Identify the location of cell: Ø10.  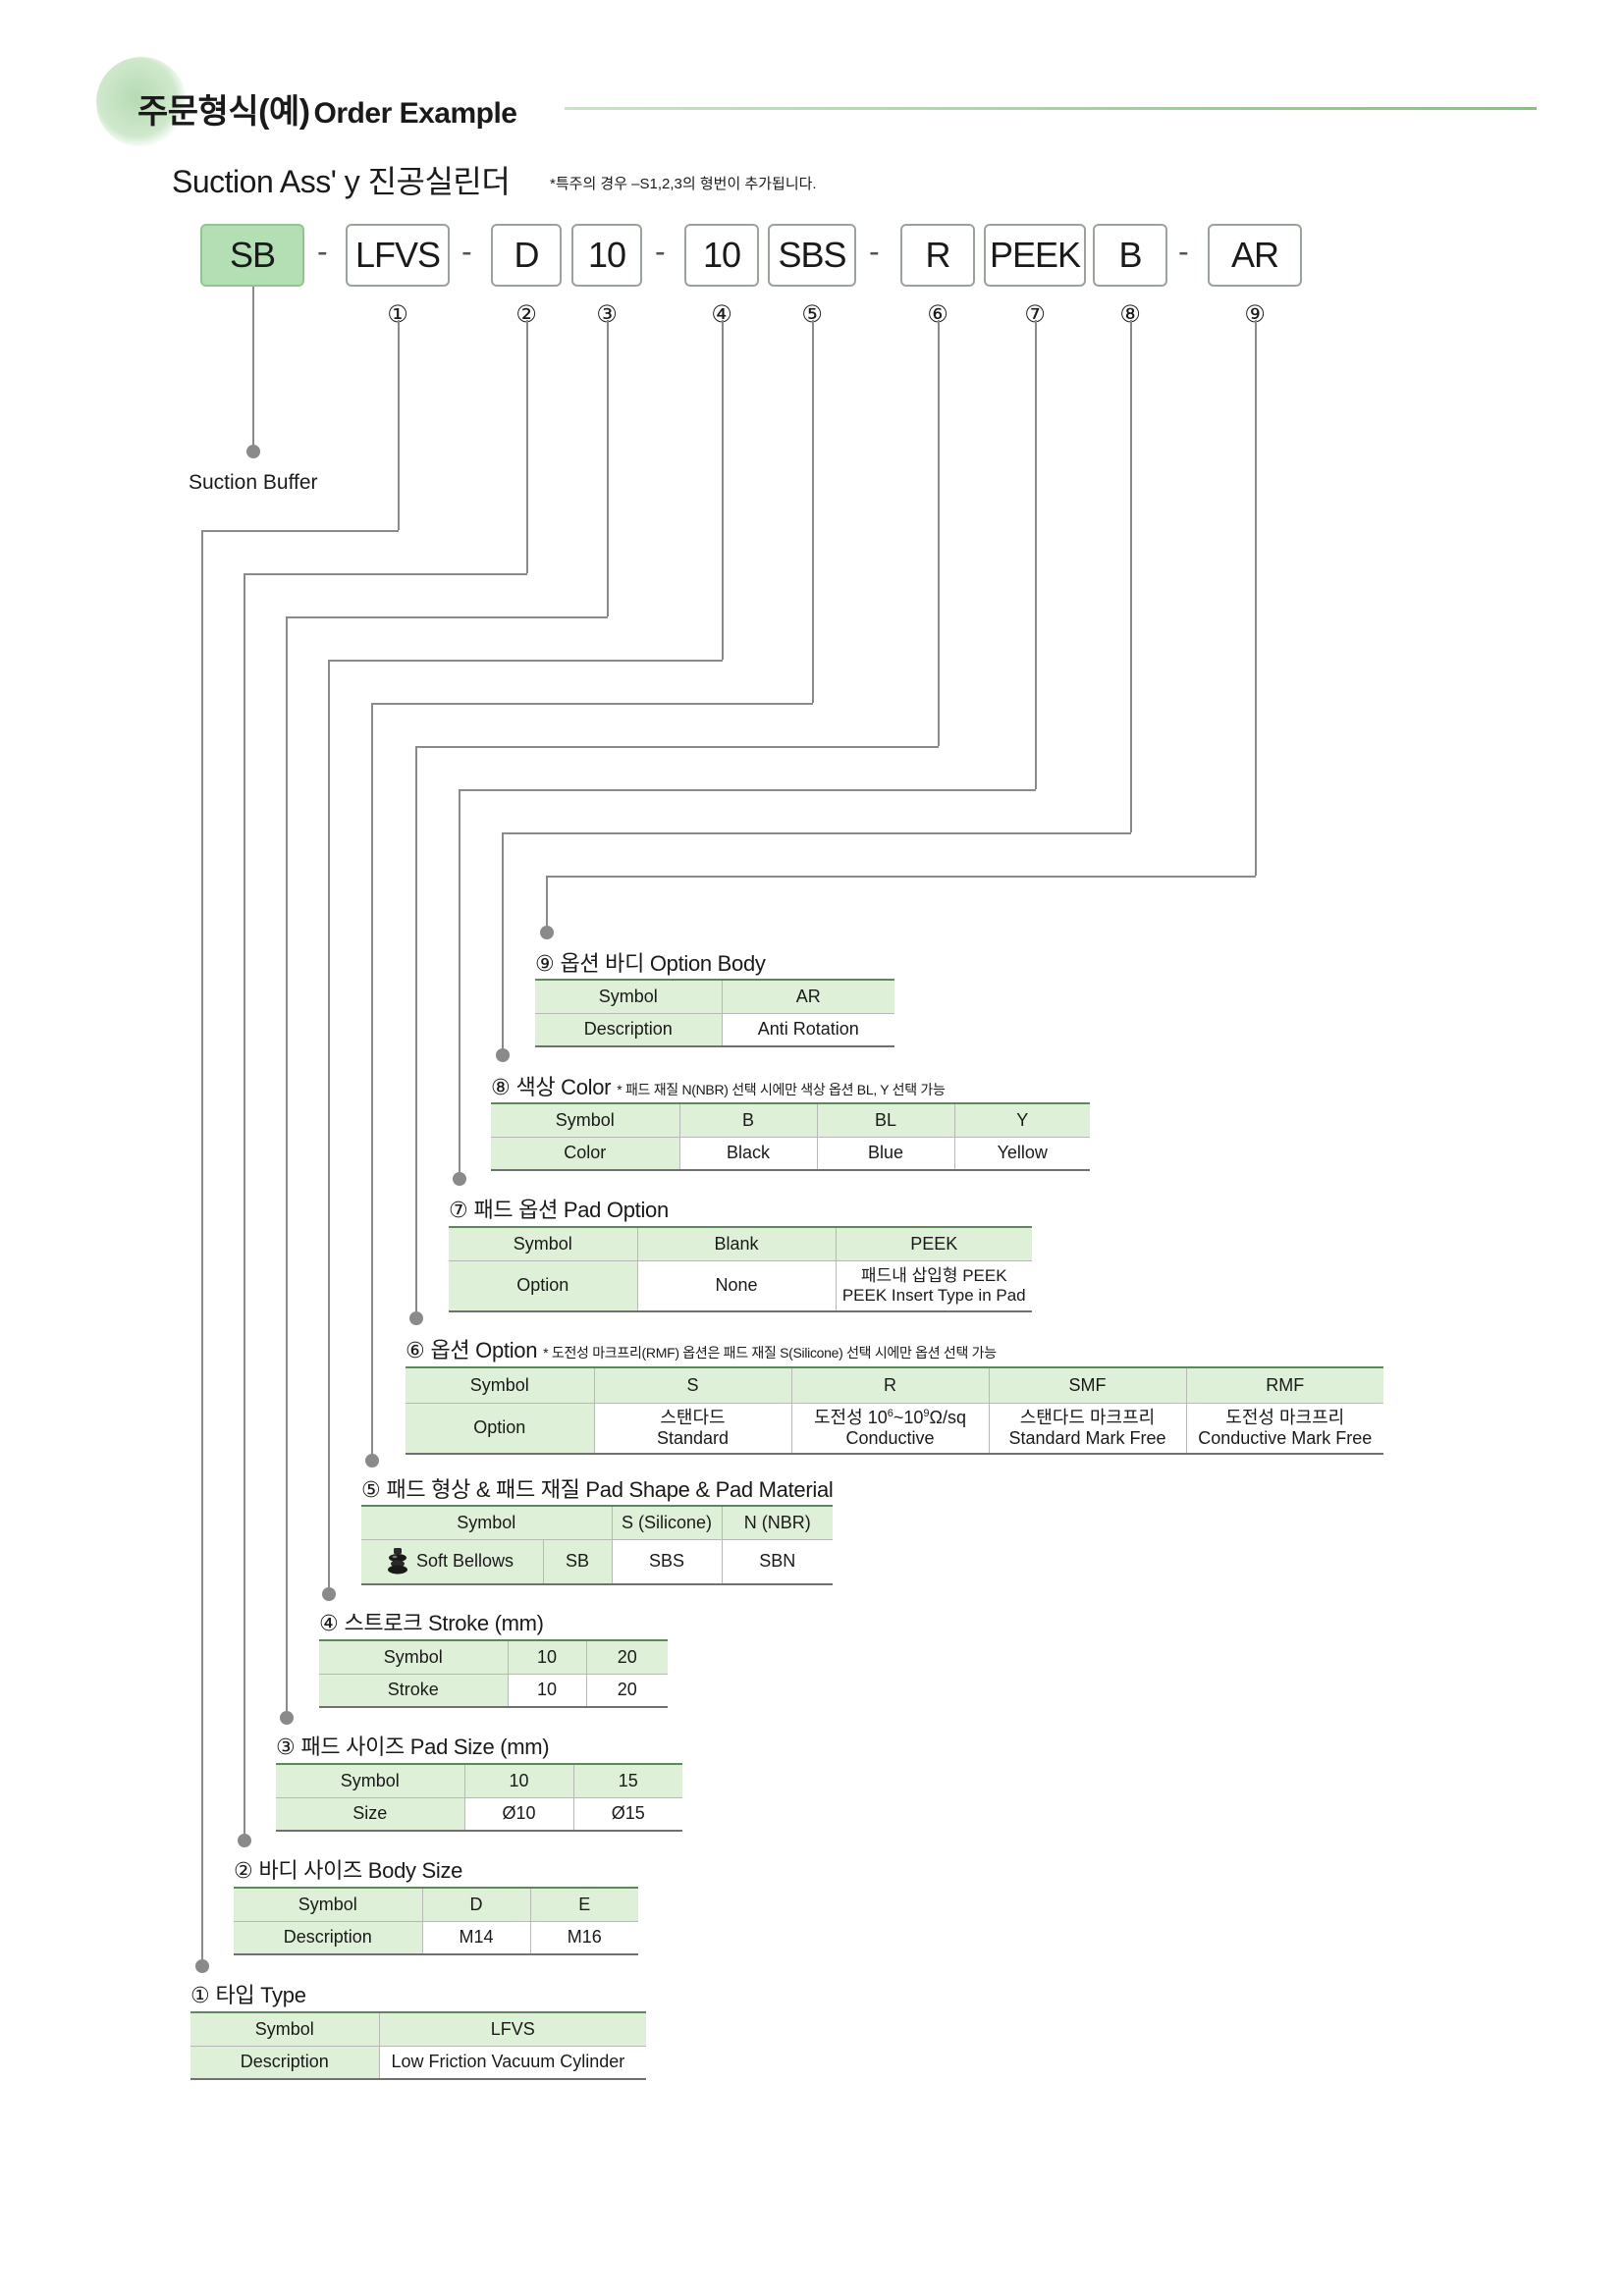
(518, 1814).